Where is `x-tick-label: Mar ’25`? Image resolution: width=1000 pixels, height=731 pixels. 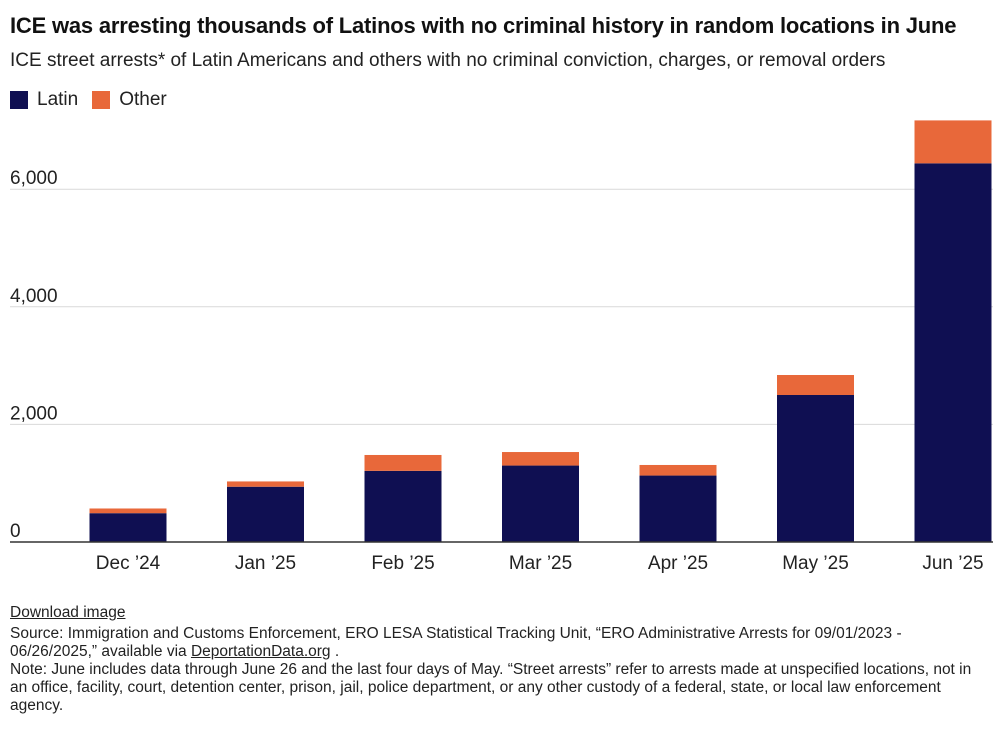 x-tick-label: Mar ’25 is located at coordinates (540, 563).